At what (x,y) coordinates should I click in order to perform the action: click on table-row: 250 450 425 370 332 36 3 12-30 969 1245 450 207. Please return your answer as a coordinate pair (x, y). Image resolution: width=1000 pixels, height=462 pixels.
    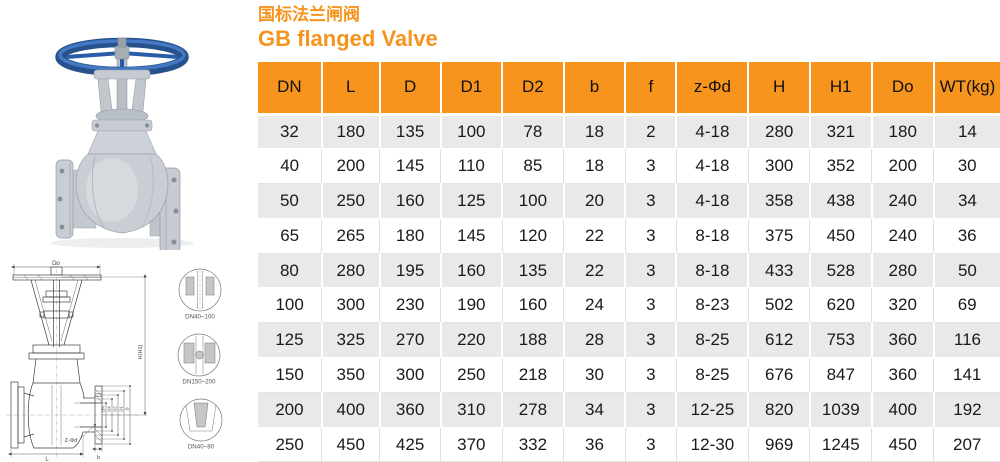
    Looking at the image, I should click on (629, 444).